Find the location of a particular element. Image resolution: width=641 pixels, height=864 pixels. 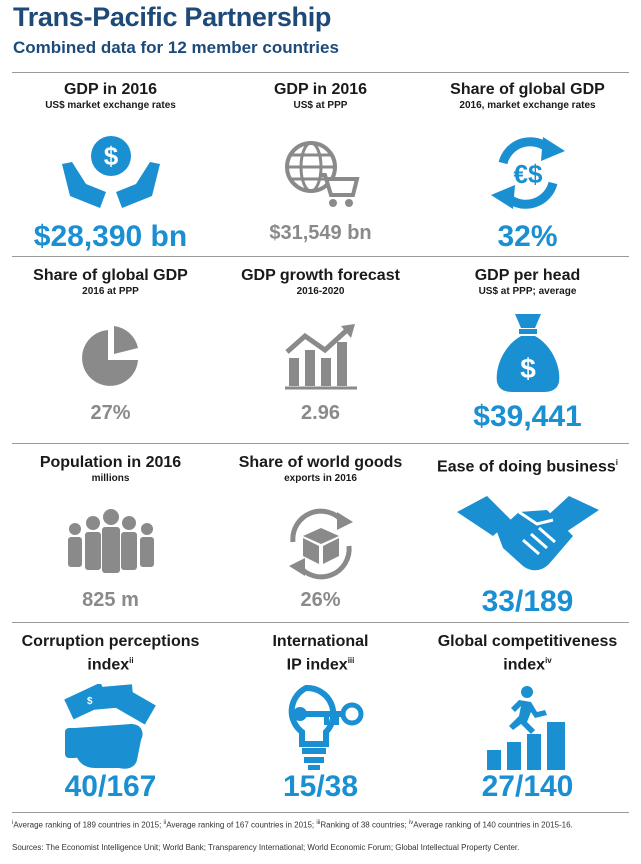

stat-subheading: millions is located at coordinates (110, 478).